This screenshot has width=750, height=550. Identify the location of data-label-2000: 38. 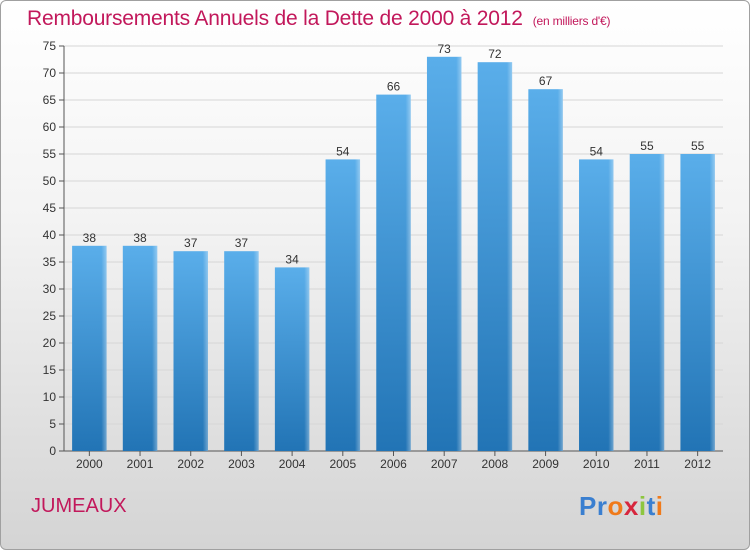
(90, 238).